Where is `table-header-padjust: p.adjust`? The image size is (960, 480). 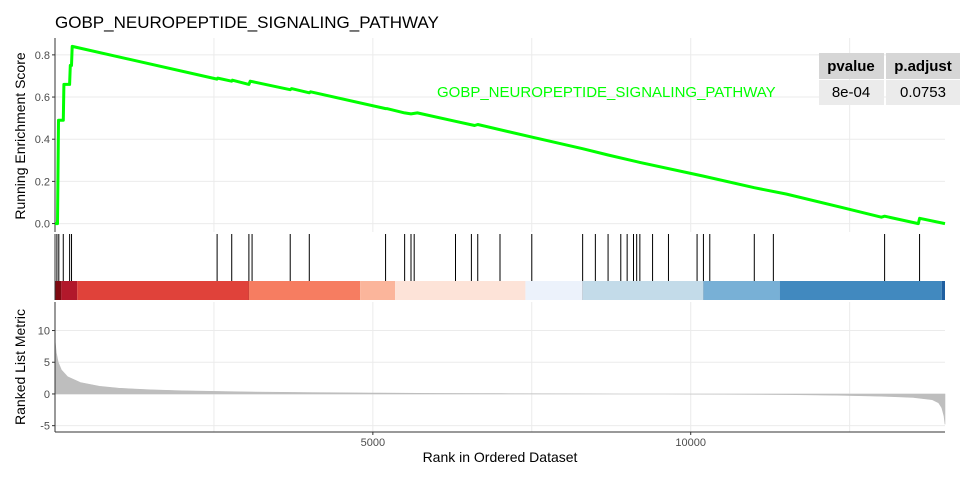
table-header-padjust: p.adjust is located at coordinates (923, 66).